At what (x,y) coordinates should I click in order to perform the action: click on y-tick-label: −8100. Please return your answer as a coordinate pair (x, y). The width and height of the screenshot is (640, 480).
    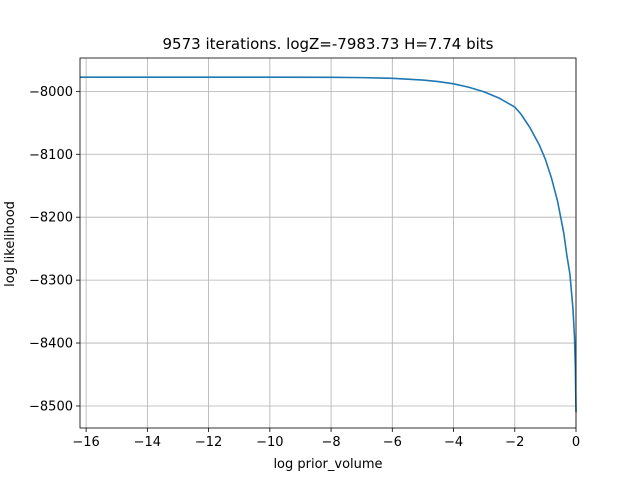
    Looking at the image, I should click on (51, 155).